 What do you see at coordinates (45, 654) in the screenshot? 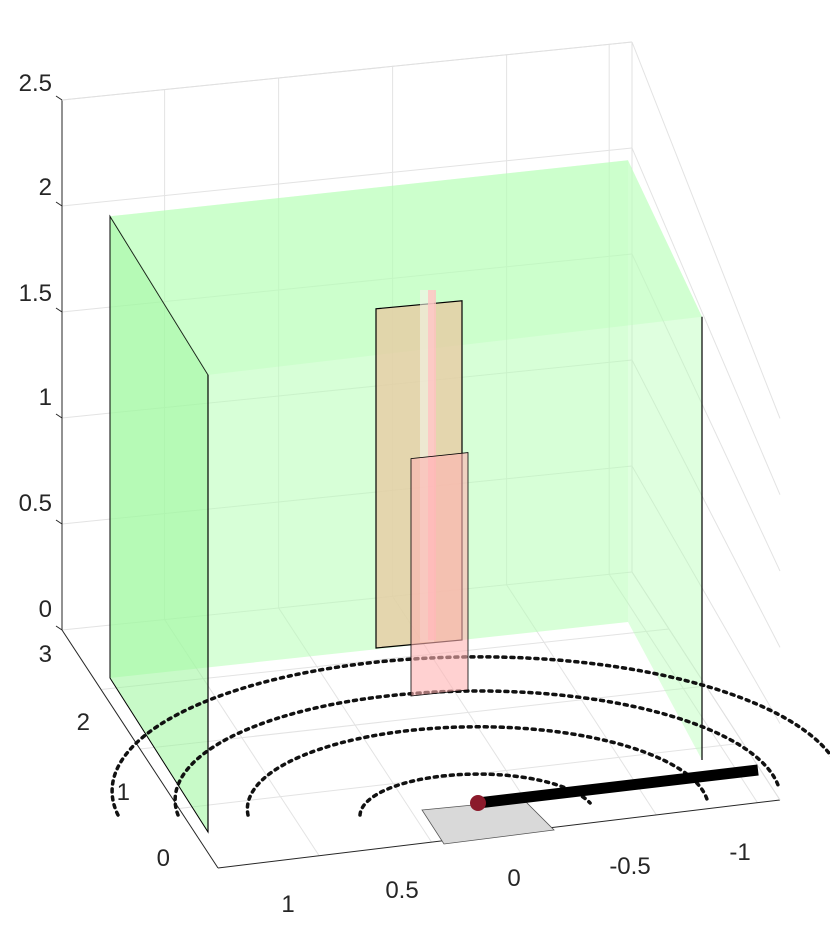
I see `y-tick-label: 3` at bounding box center [45, 654].